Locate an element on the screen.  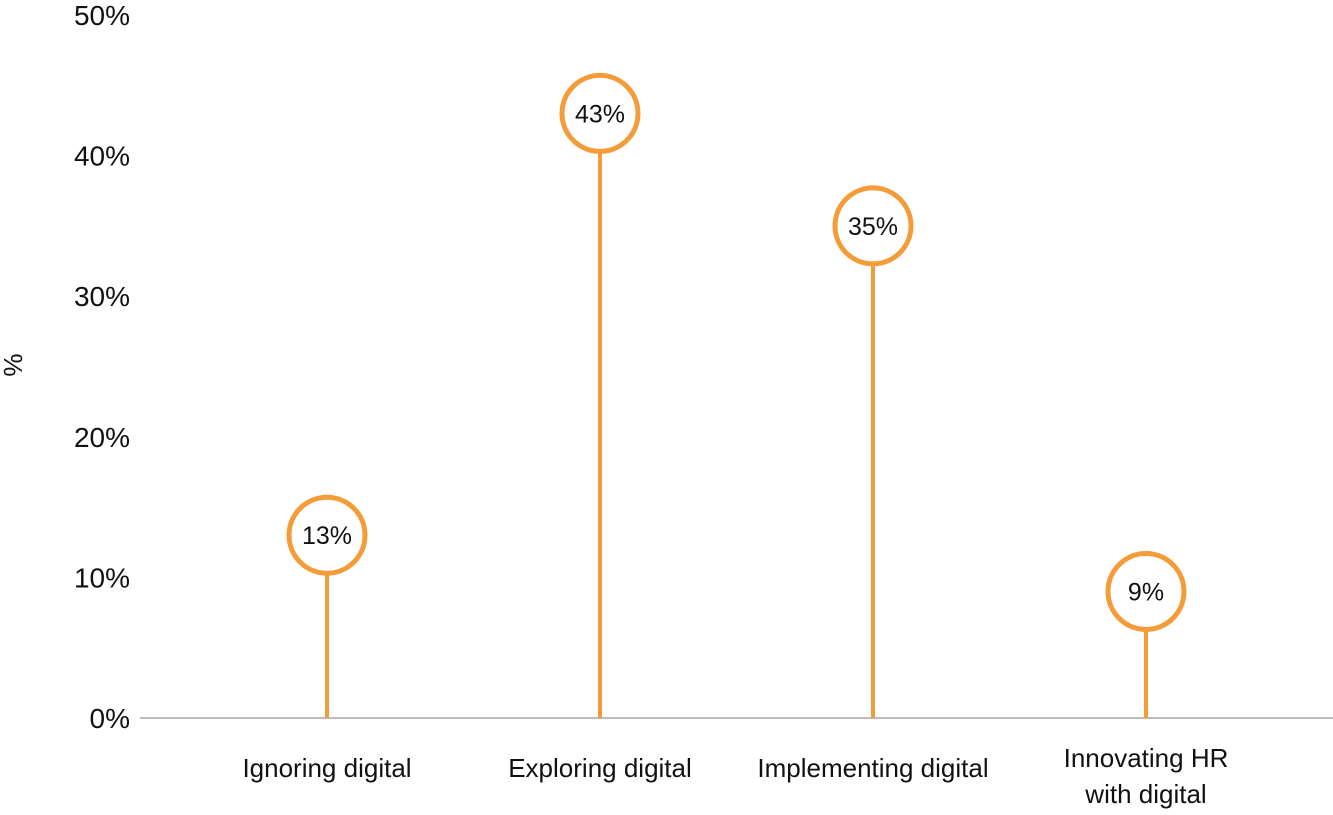
x-tick-label-line: with digital is located at coordinates (1145, 794).